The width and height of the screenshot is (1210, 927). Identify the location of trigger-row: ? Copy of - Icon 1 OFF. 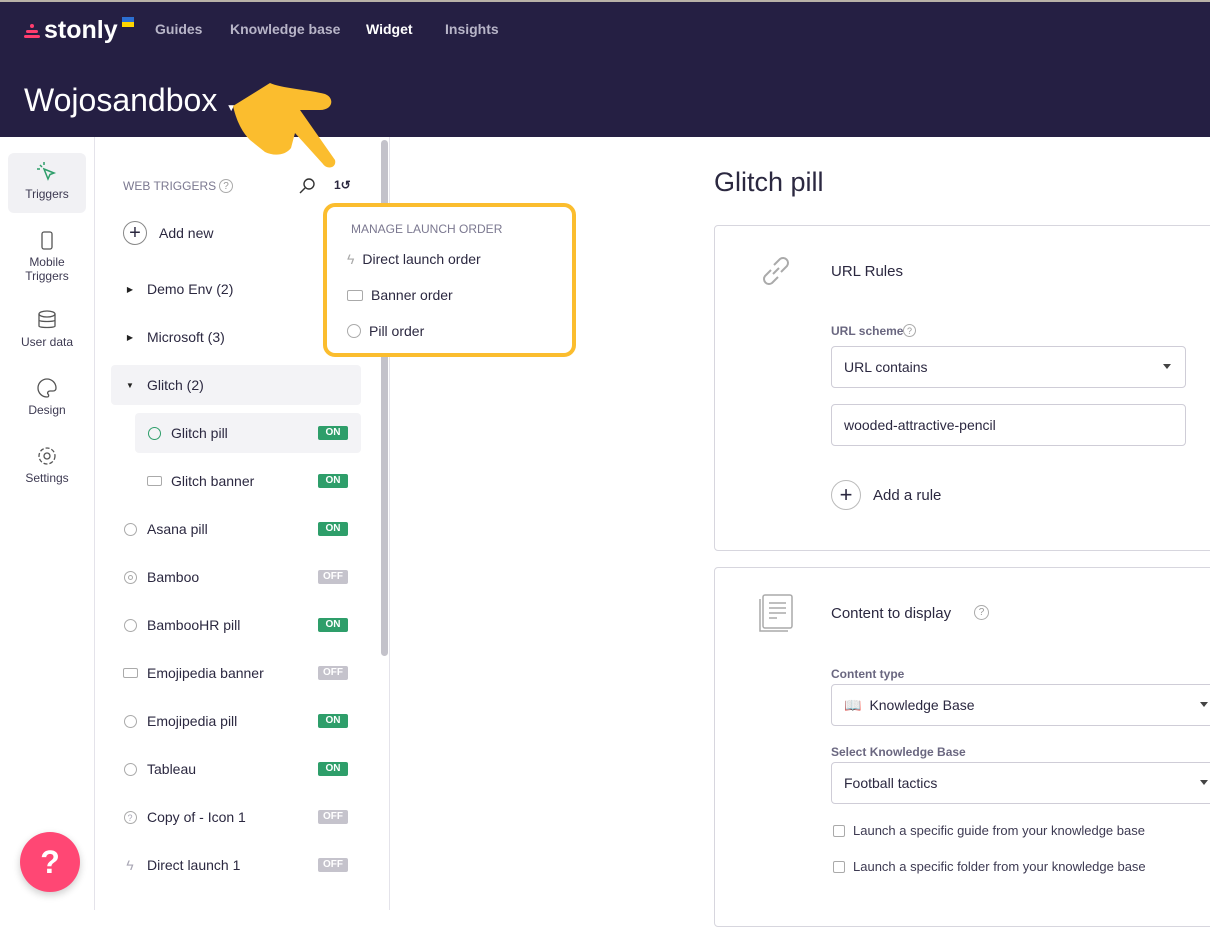
(236, 817).